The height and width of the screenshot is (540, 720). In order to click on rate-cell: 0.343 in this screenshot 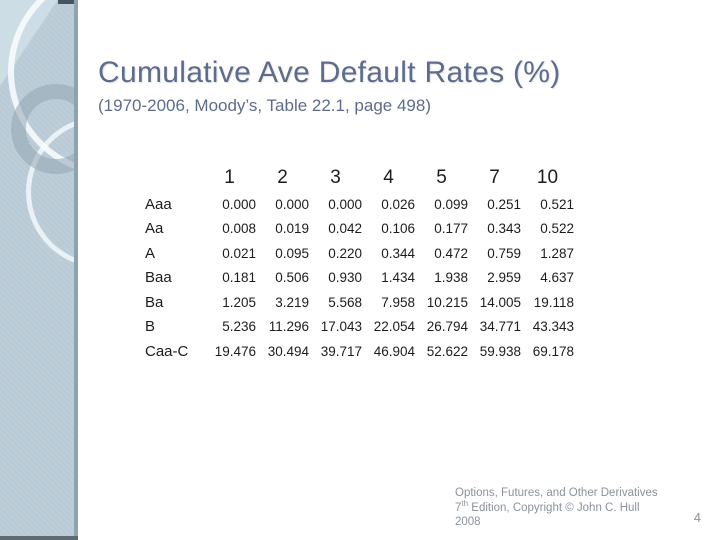, I will do `click(504, 229)`.